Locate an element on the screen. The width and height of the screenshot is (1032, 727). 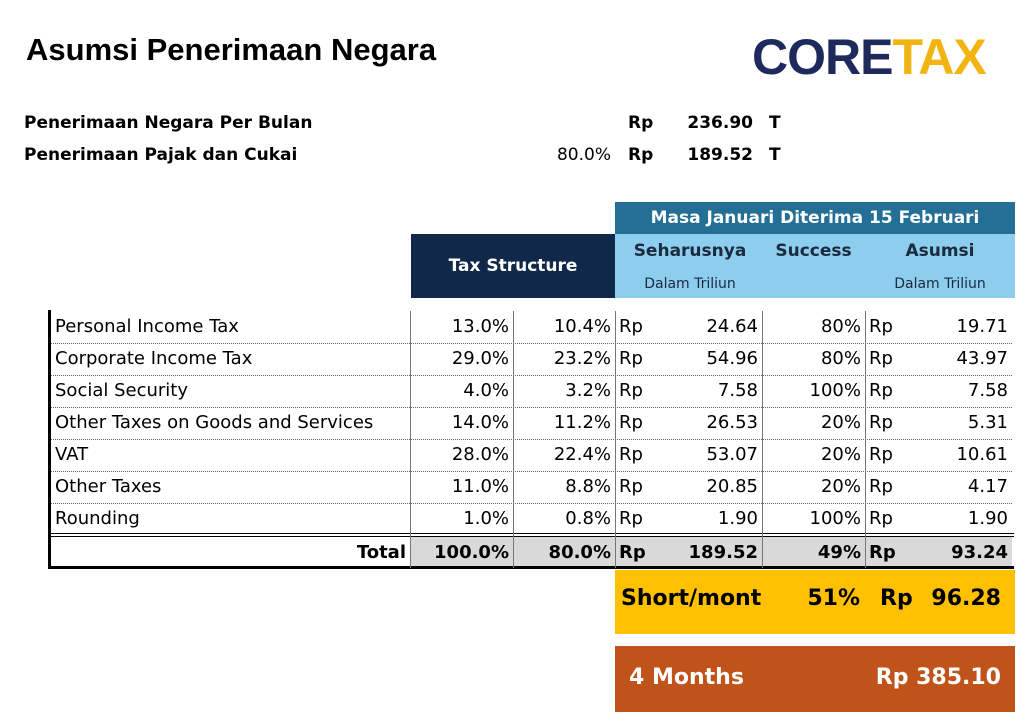
cell: 14.0% is located at coordinates (480, 422).